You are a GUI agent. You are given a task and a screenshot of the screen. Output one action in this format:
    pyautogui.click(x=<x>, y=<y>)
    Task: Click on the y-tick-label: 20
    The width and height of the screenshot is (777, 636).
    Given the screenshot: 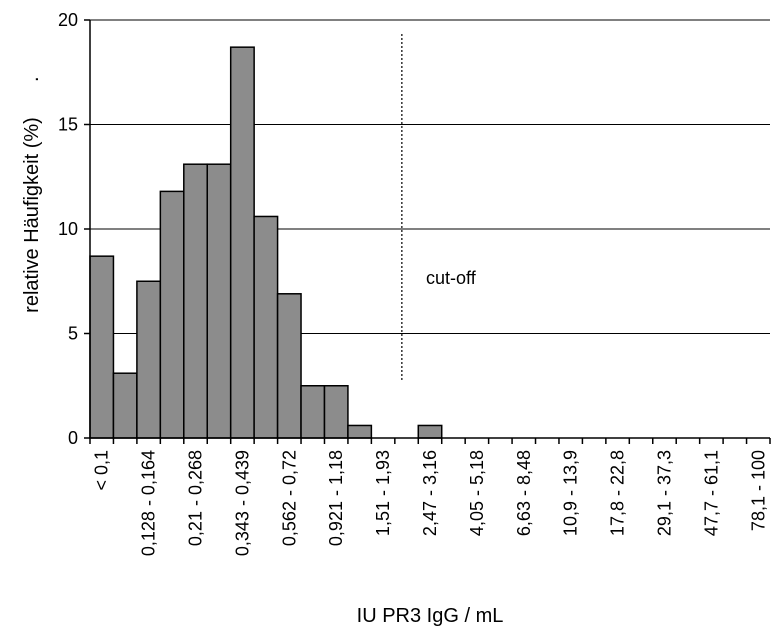 What is the action you would take?
    pyautogui.click(x=68, y=20)
    